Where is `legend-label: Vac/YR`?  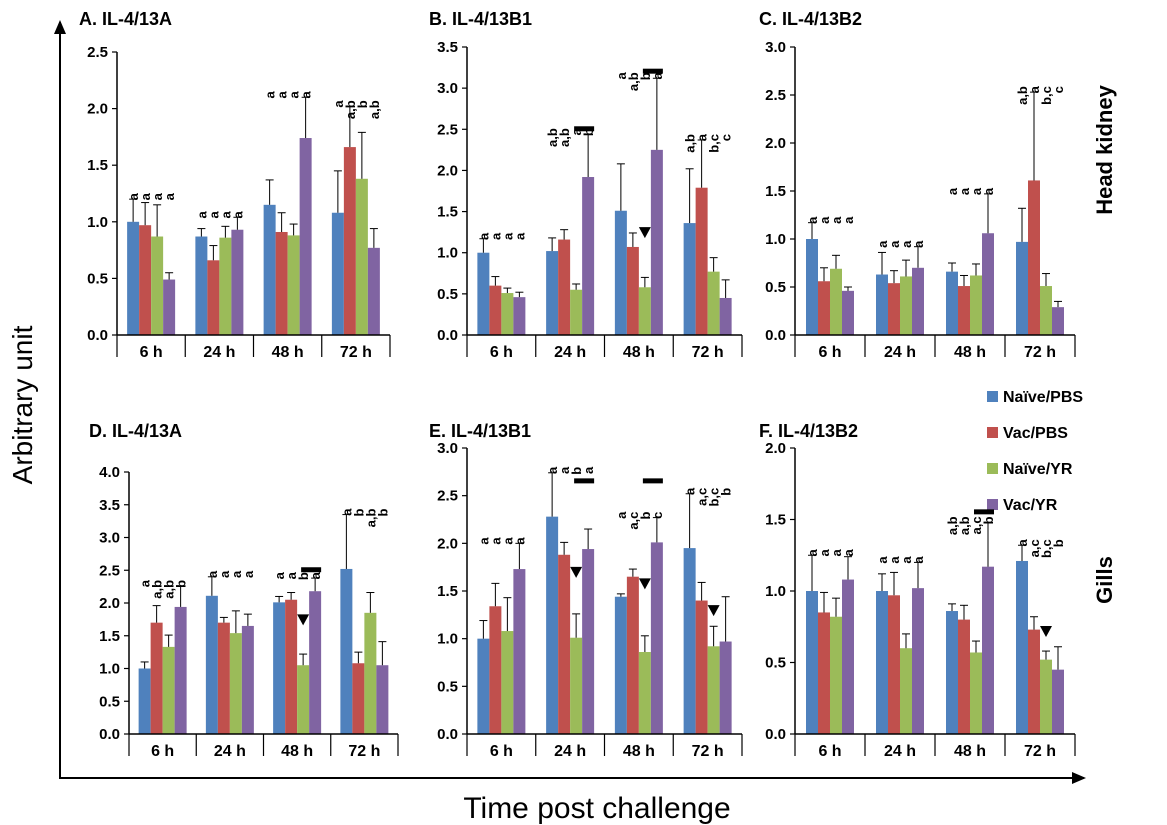 legend-label: Vac/YR is located at coordinates (1030, 505).